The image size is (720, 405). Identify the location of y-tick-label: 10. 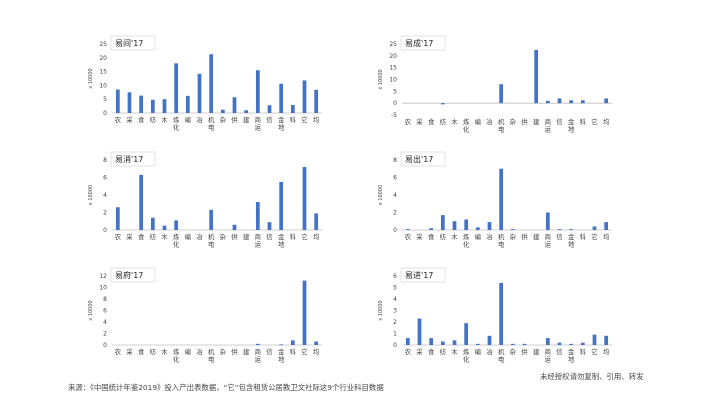
(393, 80).